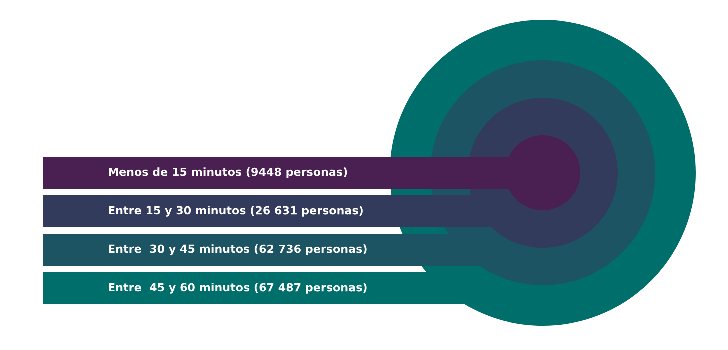 Image resolution: width=728 pixels, height=350 pixels. I want to click on category-label: Entre 30 y 45 minutos, so click(179, 250).